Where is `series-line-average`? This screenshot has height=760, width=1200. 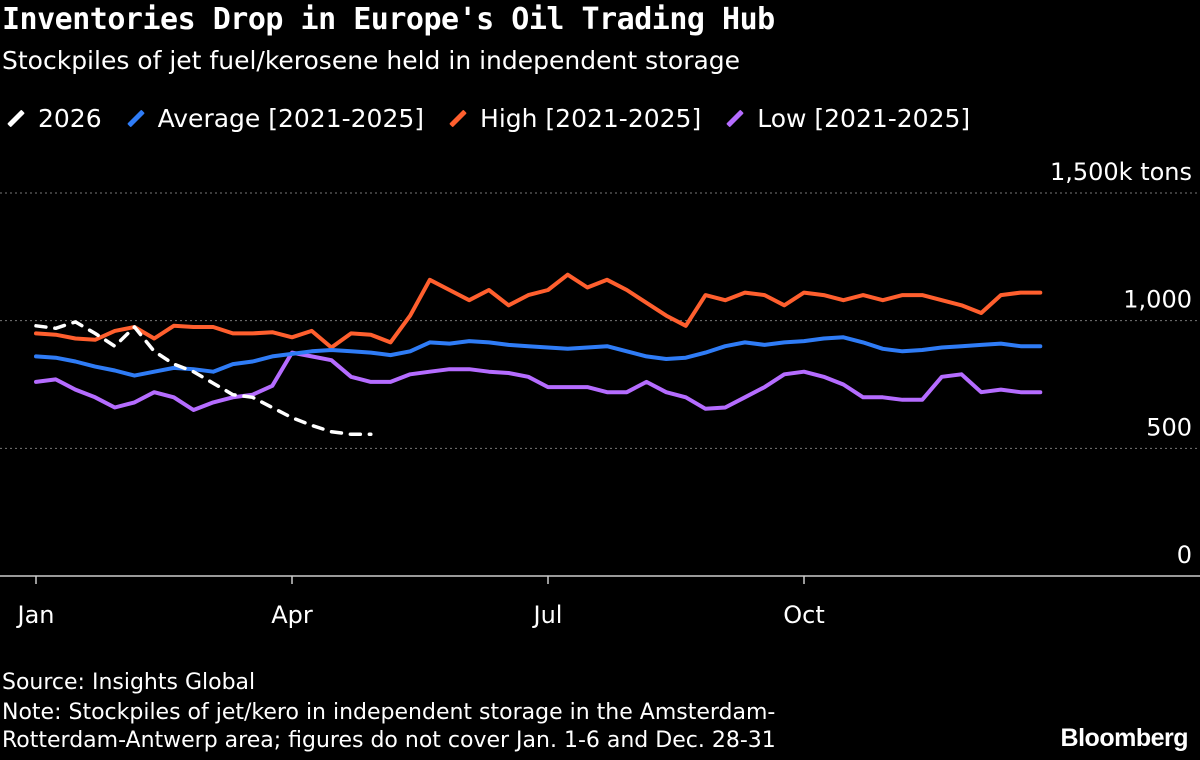 series-line-average is located at coordinates (538, 356).